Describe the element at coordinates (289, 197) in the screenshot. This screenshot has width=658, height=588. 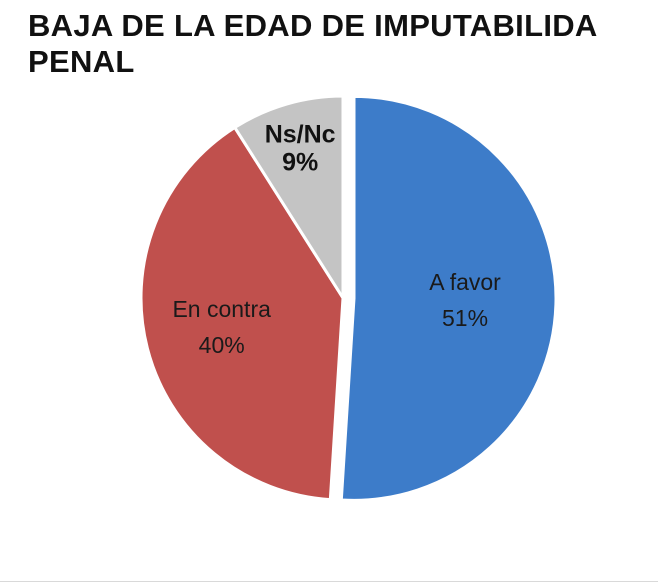
I see `pie-slice-ns-nc` at that location.